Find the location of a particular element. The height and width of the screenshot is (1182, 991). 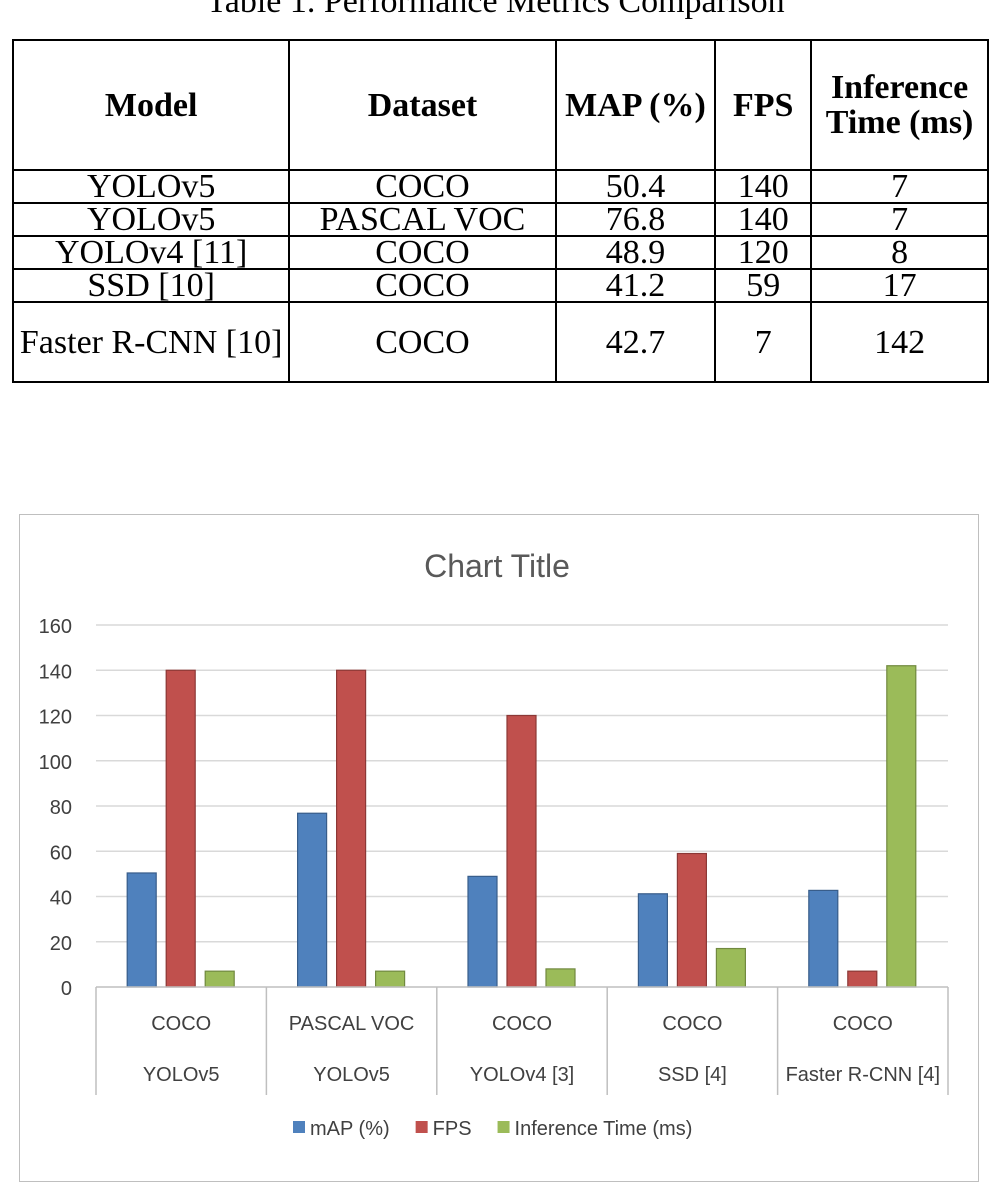

x-category-dataset-label: PASCAL VOC is located at coordinates (352, 1024).